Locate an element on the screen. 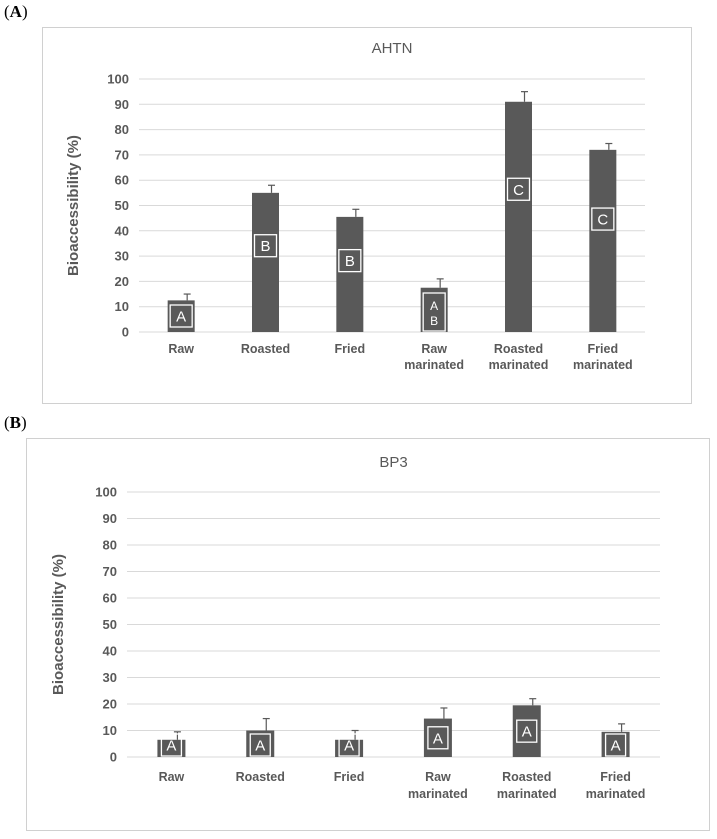 The image size is (717, 839). y-tick-label-b-90: 90 is located at coordinates (110, 518).